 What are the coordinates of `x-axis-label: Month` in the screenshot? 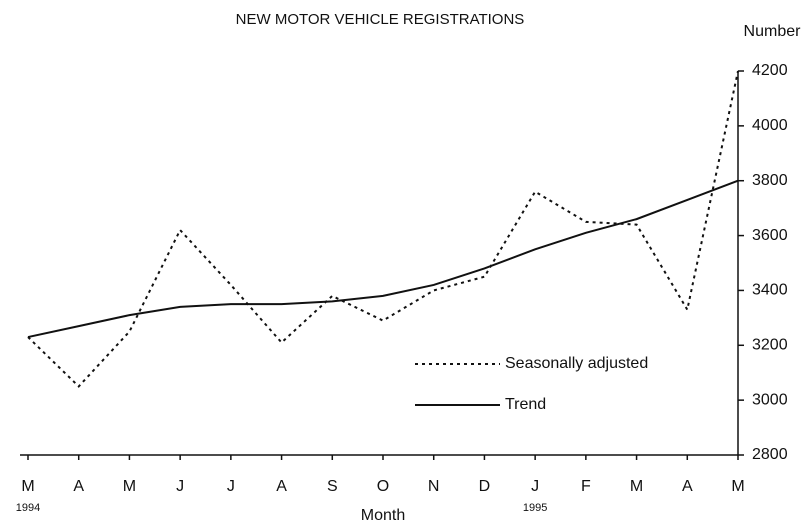 It's located at (383, 515).